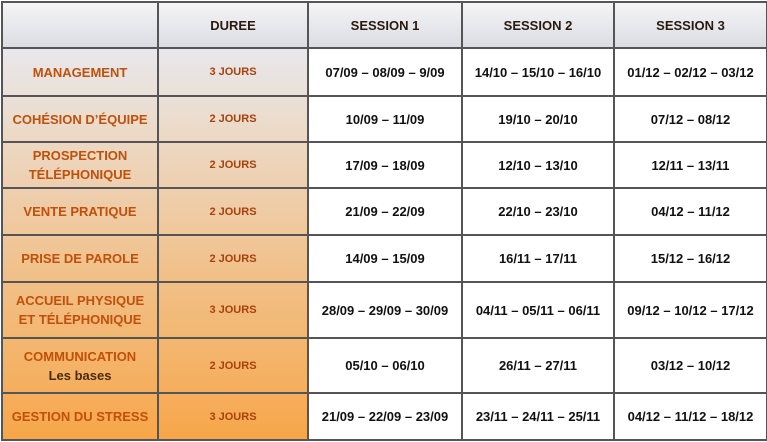  What do you see at coordinates (233, 25) in the screenshot?
I see `header-cell: DUREE` at bounding box center [233, 25].